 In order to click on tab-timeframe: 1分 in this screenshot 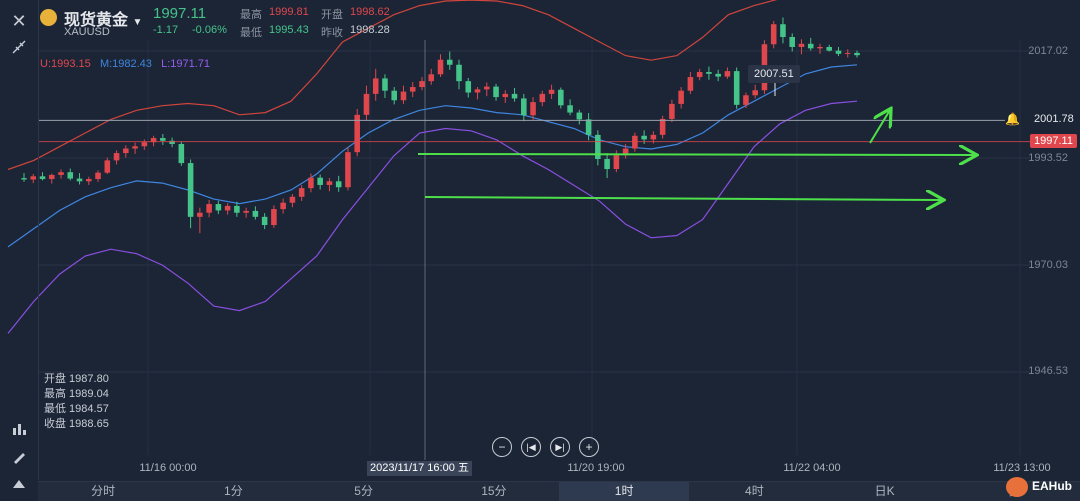, I will do `click(233, 491)`.